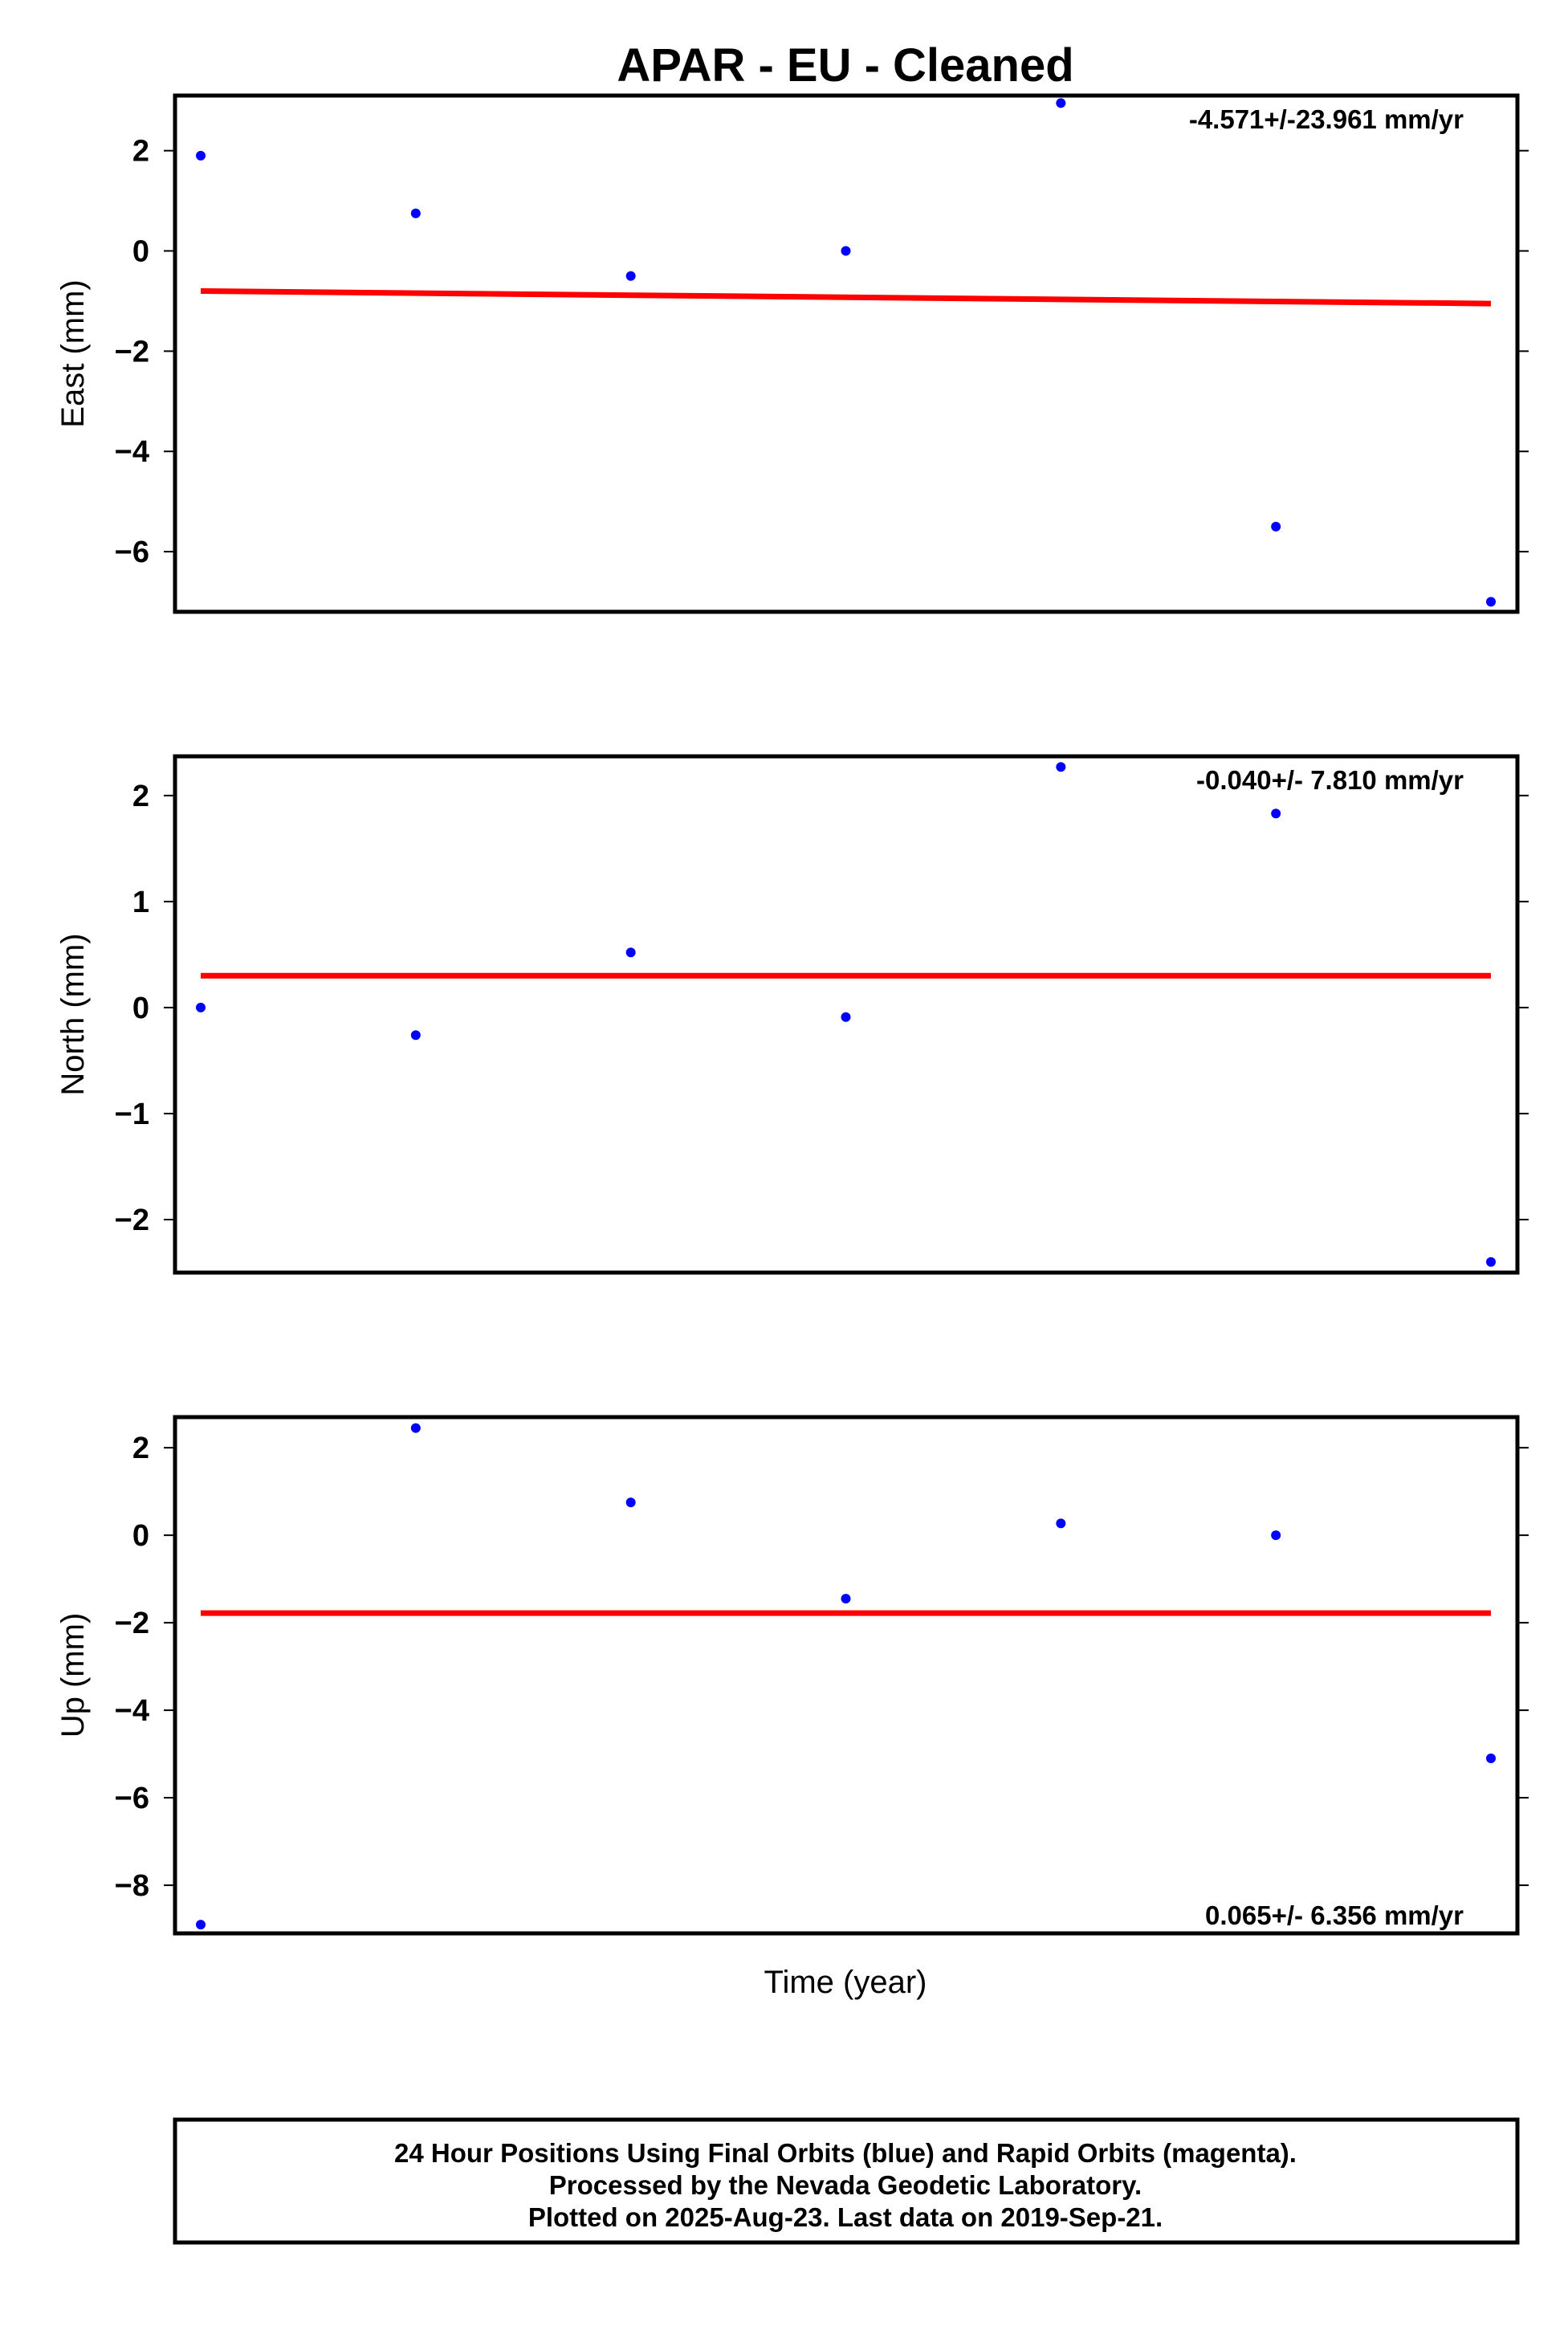  Describe the element at coordinates (132, 452) in the screenshot. I see `y-tick-label-east: −4` at that location.